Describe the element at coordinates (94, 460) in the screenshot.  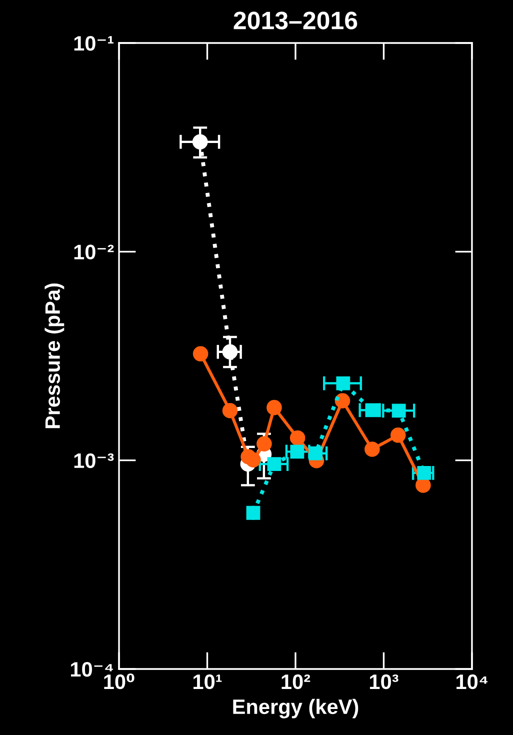
I see `y-tick-label: 10⁻³` at that location.